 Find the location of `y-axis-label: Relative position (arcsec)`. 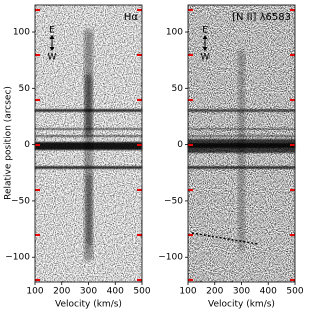

y-axis-label: Relative position (arcsec) is located at coordinates (9, 143).